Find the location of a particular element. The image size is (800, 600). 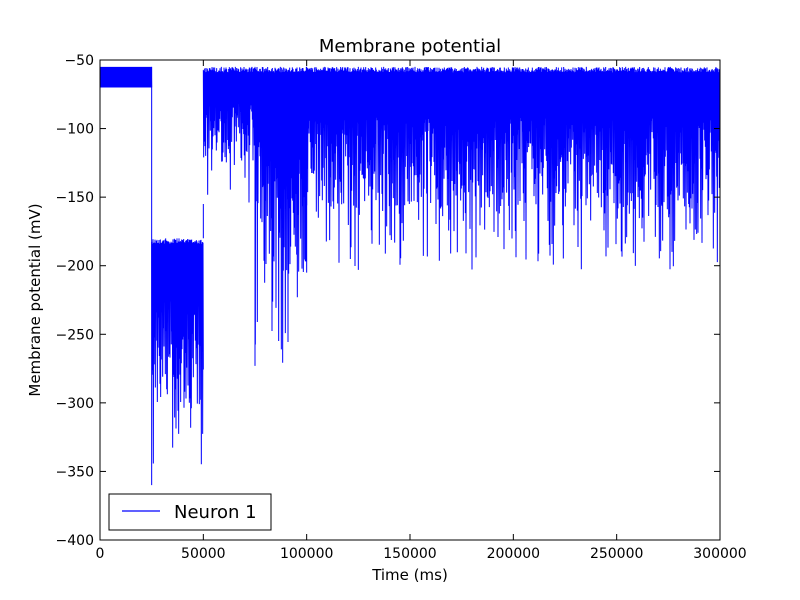

y-tick-label: −100 is located at coordinates (75, 130).